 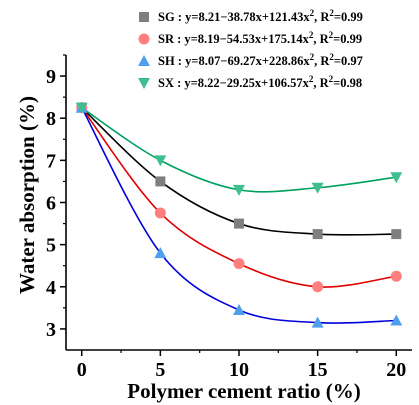 What do you see at coordinates (51, 330) in the screenshot?
I see `y-tick-label: 3` at bounding box center [51, 330].